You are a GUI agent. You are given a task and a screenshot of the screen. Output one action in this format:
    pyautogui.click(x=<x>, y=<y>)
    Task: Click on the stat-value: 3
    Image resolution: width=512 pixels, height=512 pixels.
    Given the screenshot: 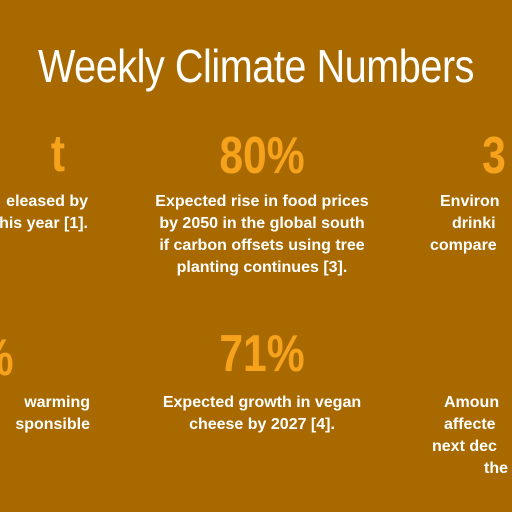 What is the action you would take?
    pyautogui.click(x=494, y=156)
    